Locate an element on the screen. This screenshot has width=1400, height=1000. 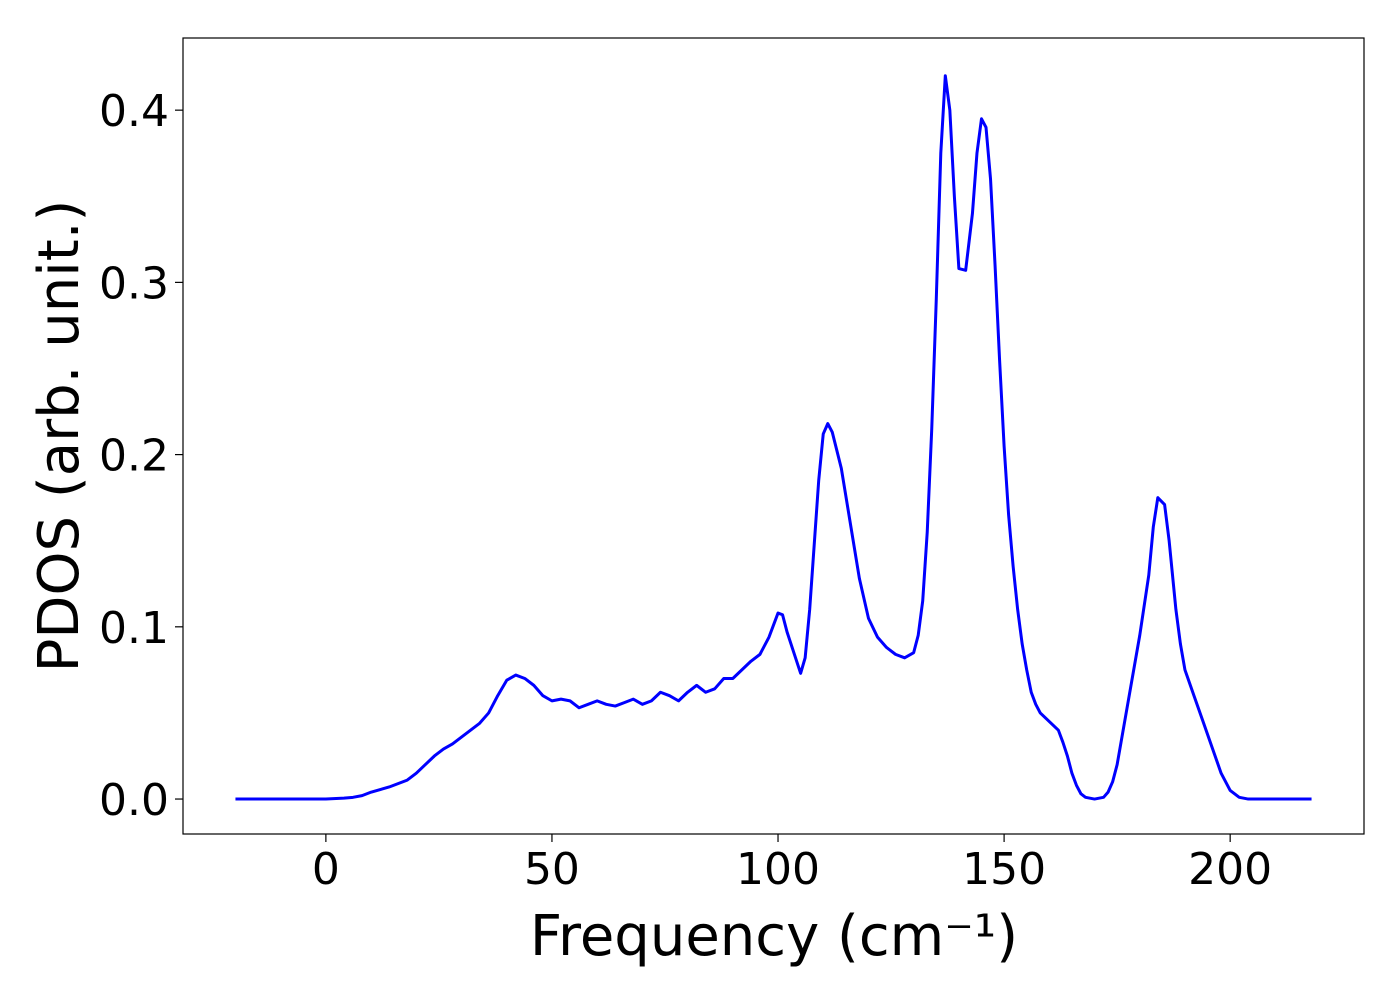
x-axis-label: Frequency (cm⁻¹) is located at coordinates (774, 936).